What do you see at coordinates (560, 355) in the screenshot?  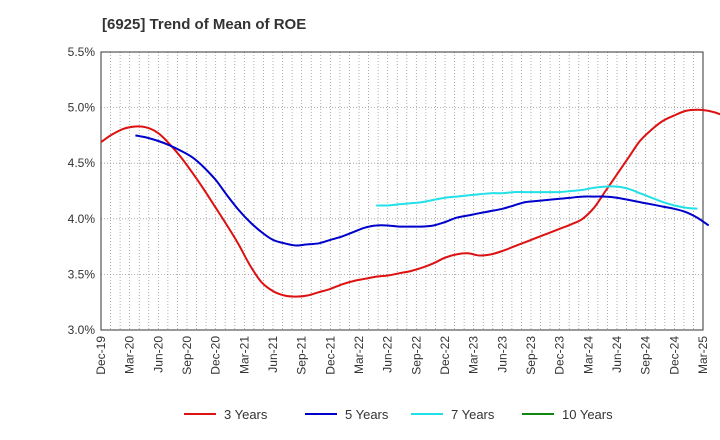 I see `x-tick-label: Dec-23` at bounding box center [560, 355].